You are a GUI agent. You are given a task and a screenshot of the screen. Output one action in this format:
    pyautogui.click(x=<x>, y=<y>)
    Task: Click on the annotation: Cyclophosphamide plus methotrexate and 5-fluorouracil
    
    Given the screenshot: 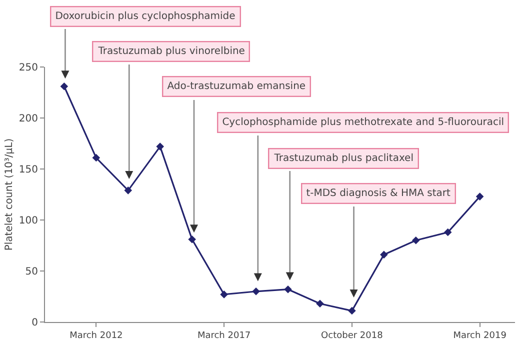 What is the action you would take?
    pyautogui.click(x=363, y=122)
    